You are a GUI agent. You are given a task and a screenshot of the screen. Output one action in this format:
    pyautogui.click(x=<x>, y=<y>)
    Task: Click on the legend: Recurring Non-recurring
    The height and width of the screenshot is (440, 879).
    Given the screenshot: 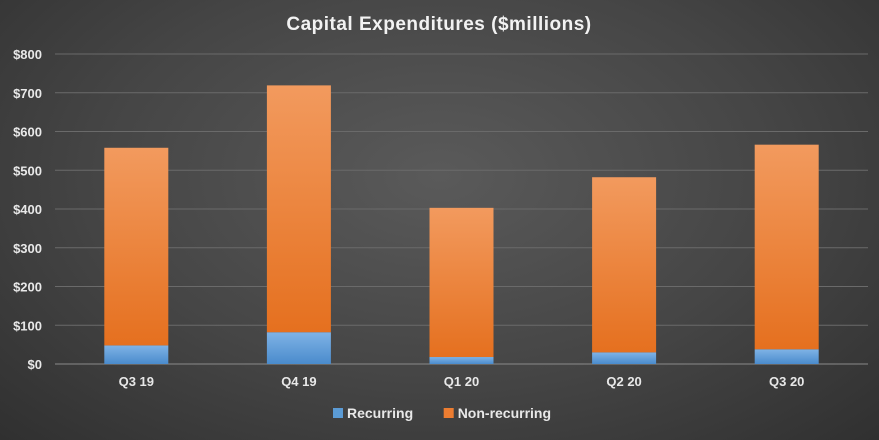 What is the action you would take?
    pyautogui.click(x=442, y=413)
    